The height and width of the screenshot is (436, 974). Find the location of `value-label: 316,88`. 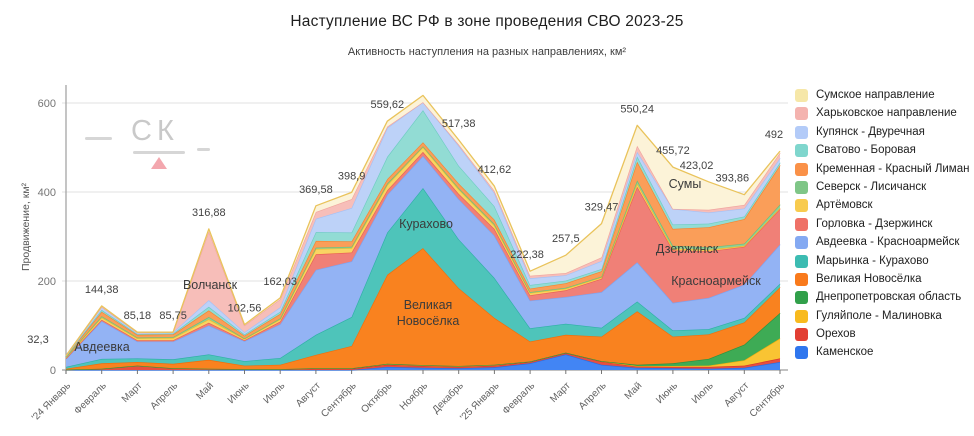

value-label: 316,88 is located at coordinates (209, 213).